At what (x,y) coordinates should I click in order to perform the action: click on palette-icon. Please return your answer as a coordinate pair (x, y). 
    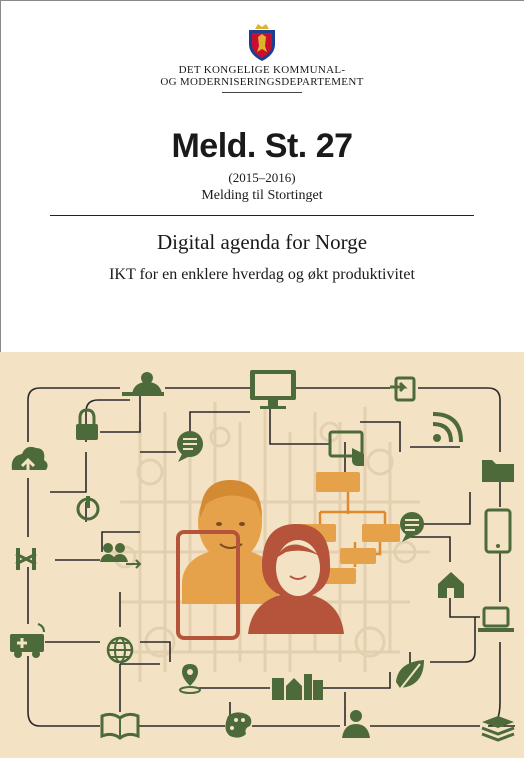
    Looking at the image, I should click on (238, 725).